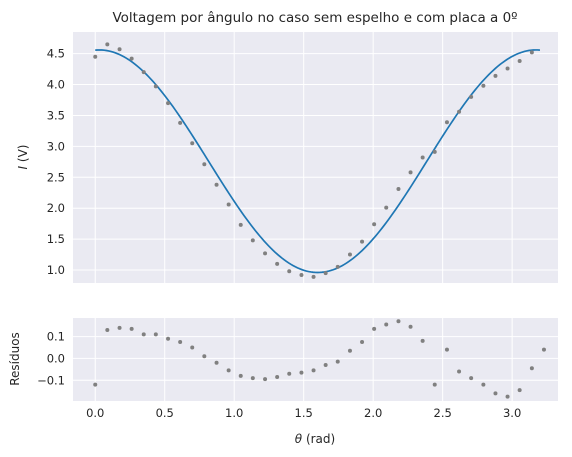  What do you see at coordinates (512, 413) in the screenshot?
I see `x-tick-label: 3.0` at bounding box center [512, 413].